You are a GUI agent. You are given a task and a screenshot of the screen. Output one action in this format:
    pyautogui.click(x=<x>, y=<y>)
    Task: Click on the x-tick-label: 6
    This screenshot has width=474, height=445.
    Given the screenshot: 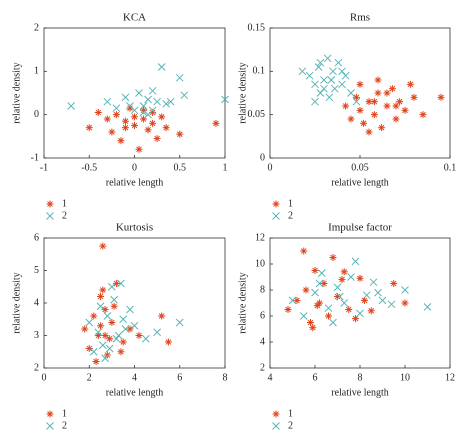 What is the action you would take?
    pyautogui.click(x=315, y=377)
    